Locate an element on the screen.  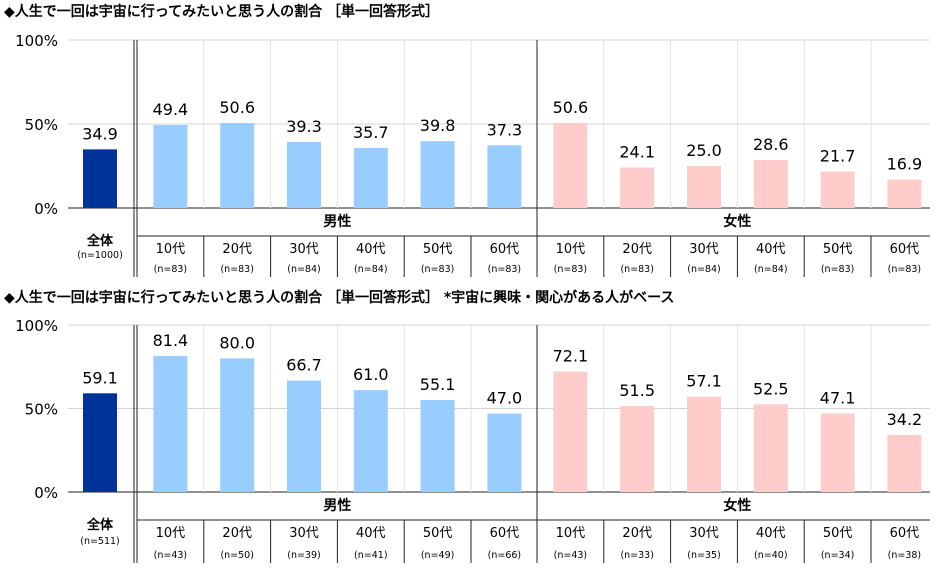
data-label: 35.7 is located at coordinates (371, 132).